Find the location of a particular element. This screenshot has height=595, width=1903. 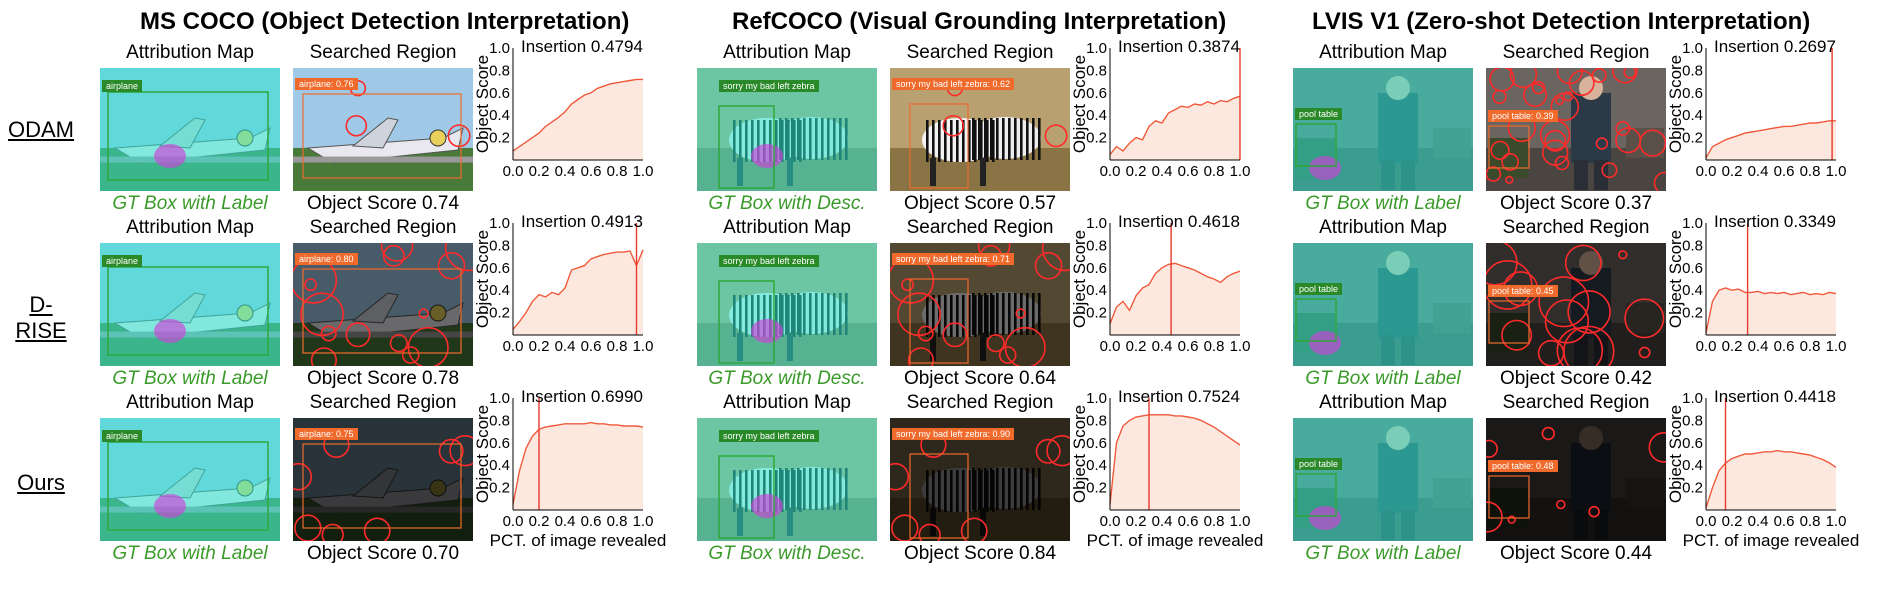

searched-region-image: pool table: 0.48 is located at coordinates (1576, 479).